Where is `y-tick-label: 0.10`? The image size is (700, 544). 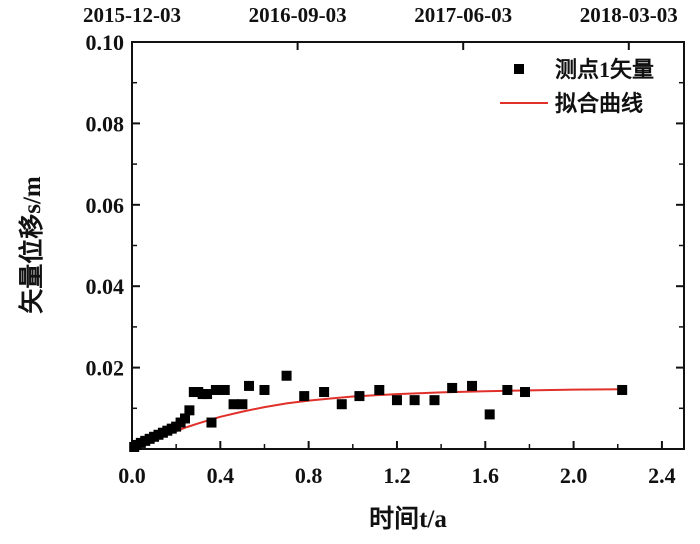 y-tick-label: 0.10 is located at coordinates (105, 42).